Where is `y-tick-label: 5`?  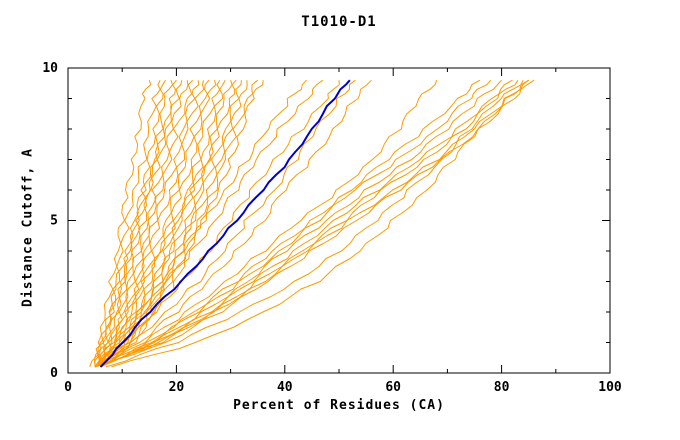 y-tick-label: 5 is located at coordinates (54, 221).